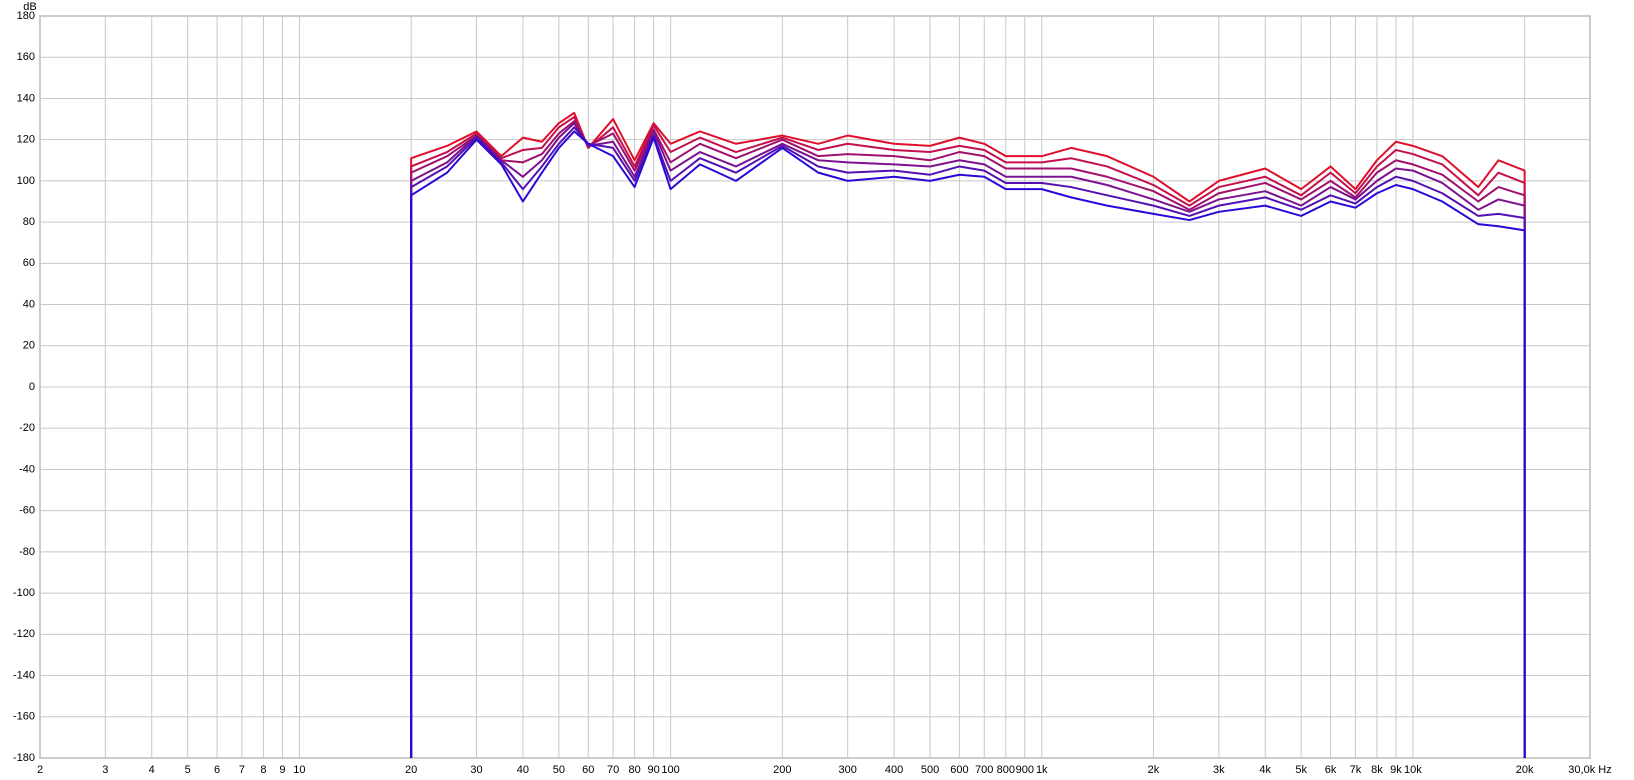 The height and width of the screenshot is (780, 1634). Describe the element at coordinates (29, 222) in the screenshot. I see `y-tick-label: 80` at that location.